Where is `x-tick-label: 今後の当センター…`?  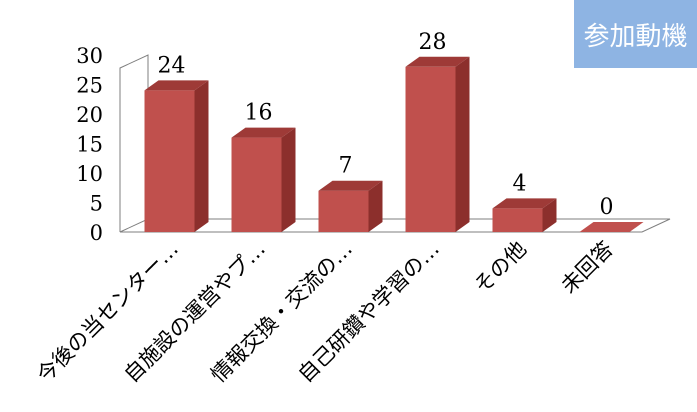
x-tick-label: 今後の当センター… is located at coordinates (107, 312).